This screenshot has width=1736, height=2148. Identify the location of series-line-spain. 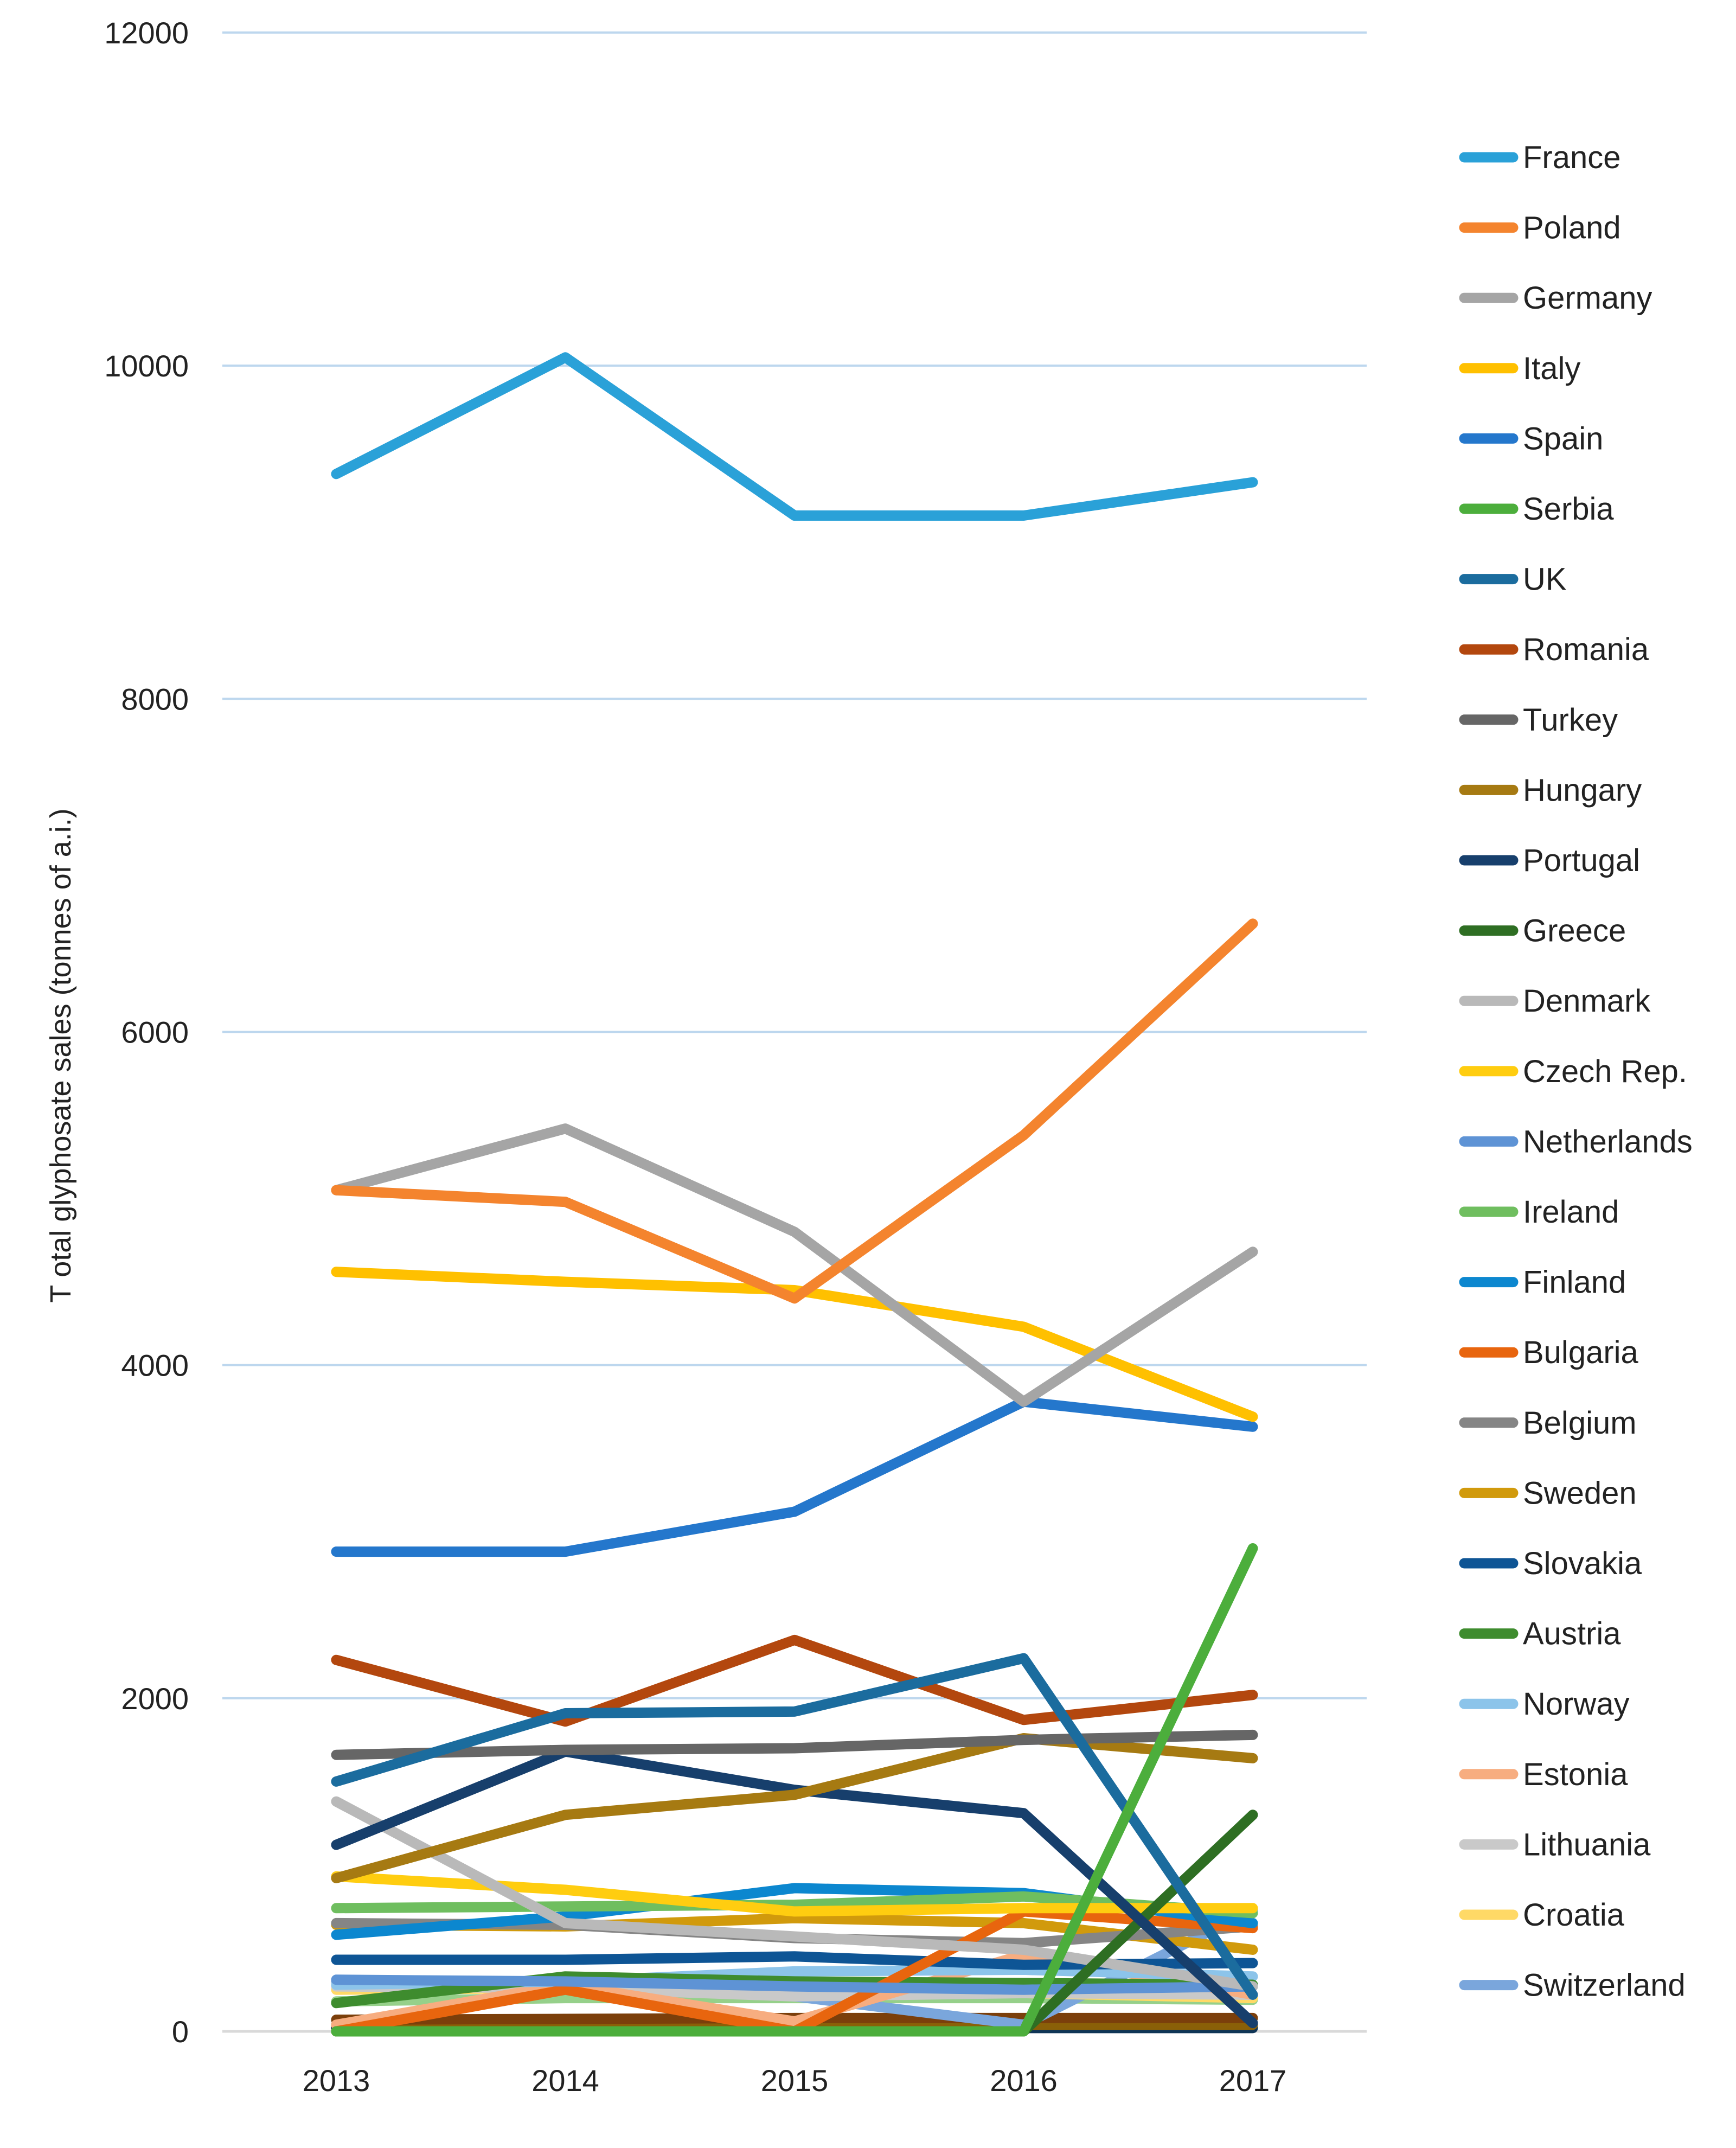
(795, 1477).